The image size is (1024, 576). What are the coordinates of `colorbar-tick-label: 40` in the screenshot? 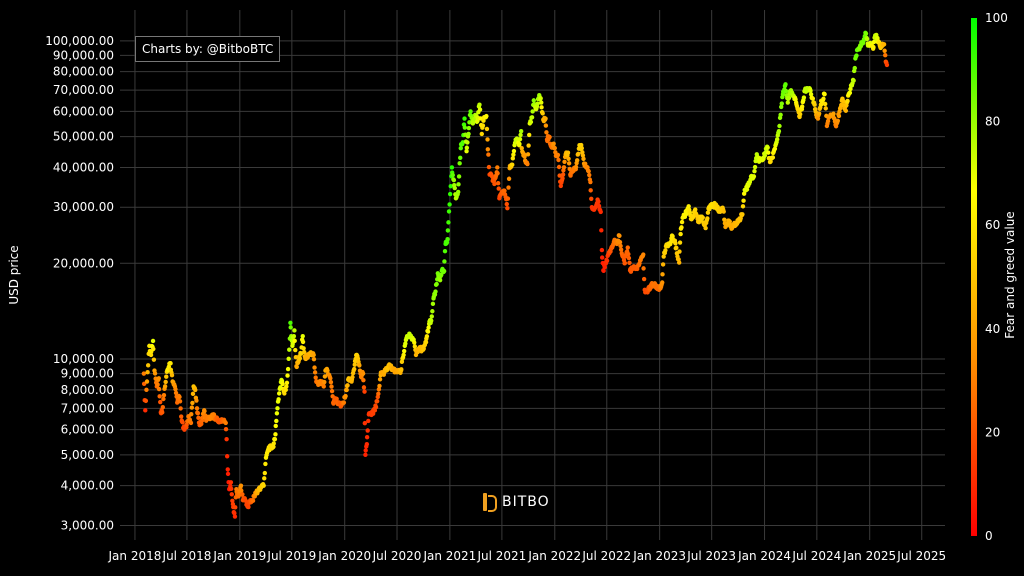 It's located at (992, 329).